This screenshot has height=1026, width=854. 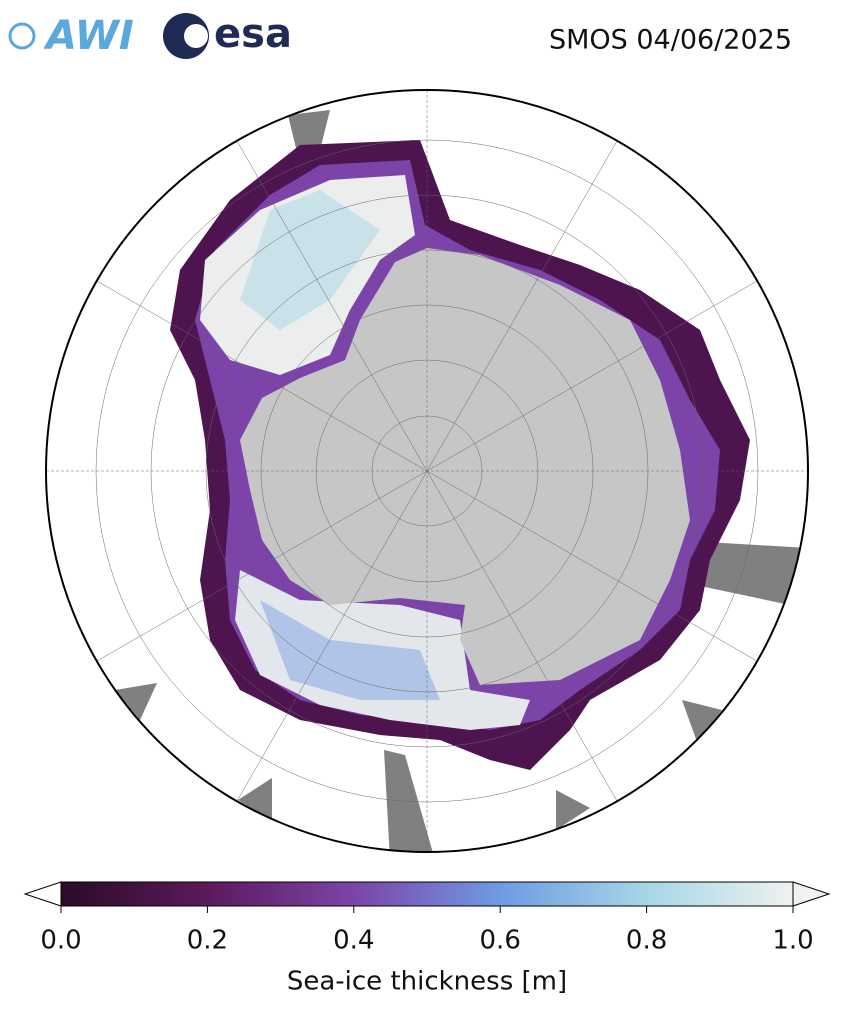 What do you see at coordinates (427, 982) in the screenshot?
I see `colorbar-label: Sea-ice thickness [m]` at bounding box center [427, 982].